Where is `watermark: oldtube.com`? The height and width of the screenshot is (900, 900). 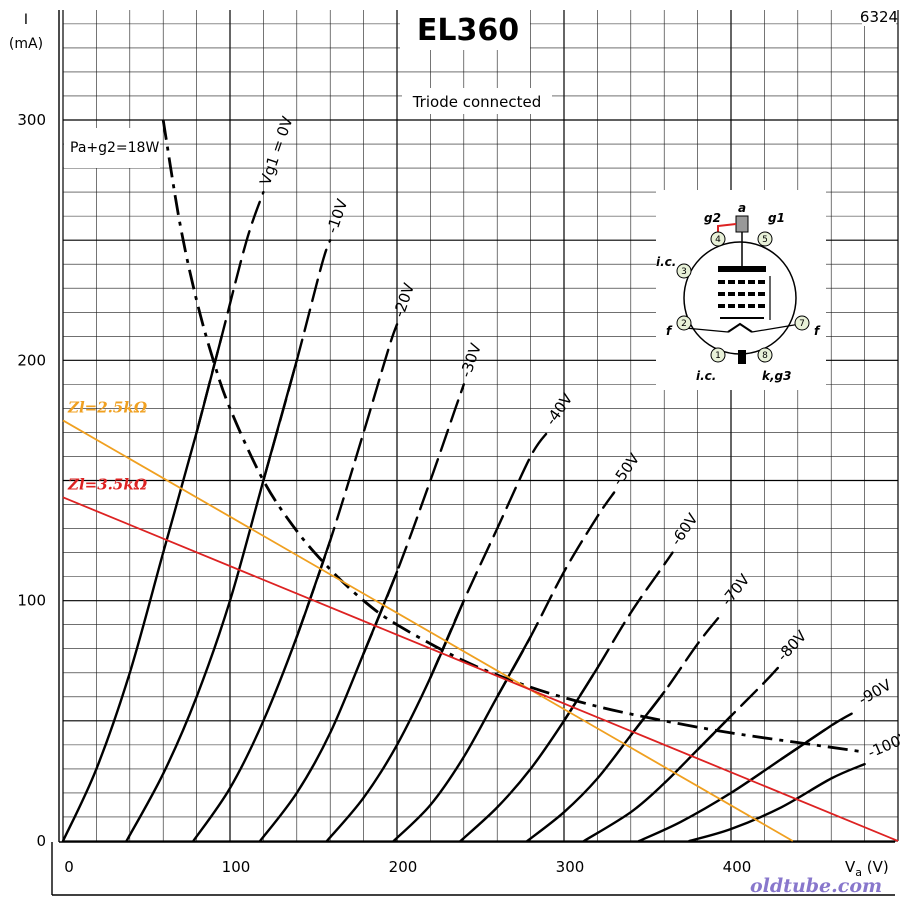 watermark: oldtube.com is located at coordinates (816, 886).